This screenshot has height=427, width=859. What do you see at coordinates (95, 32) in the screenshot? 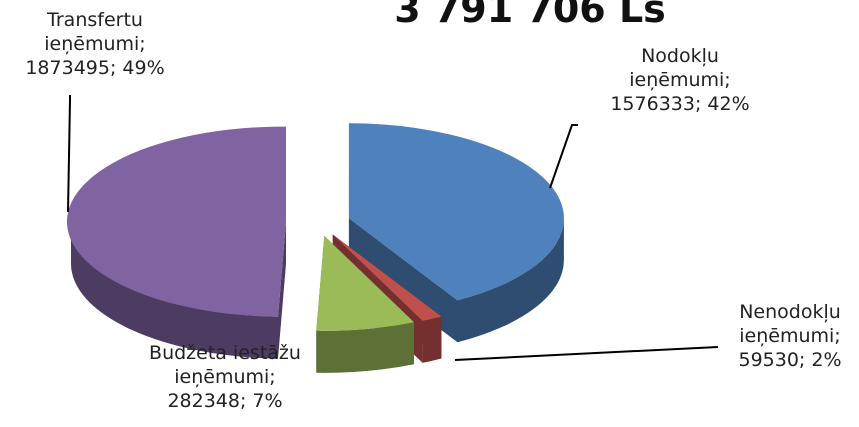
I see `category-label: Transfertu ieņēmumi;` at bounding box center [95, 32].